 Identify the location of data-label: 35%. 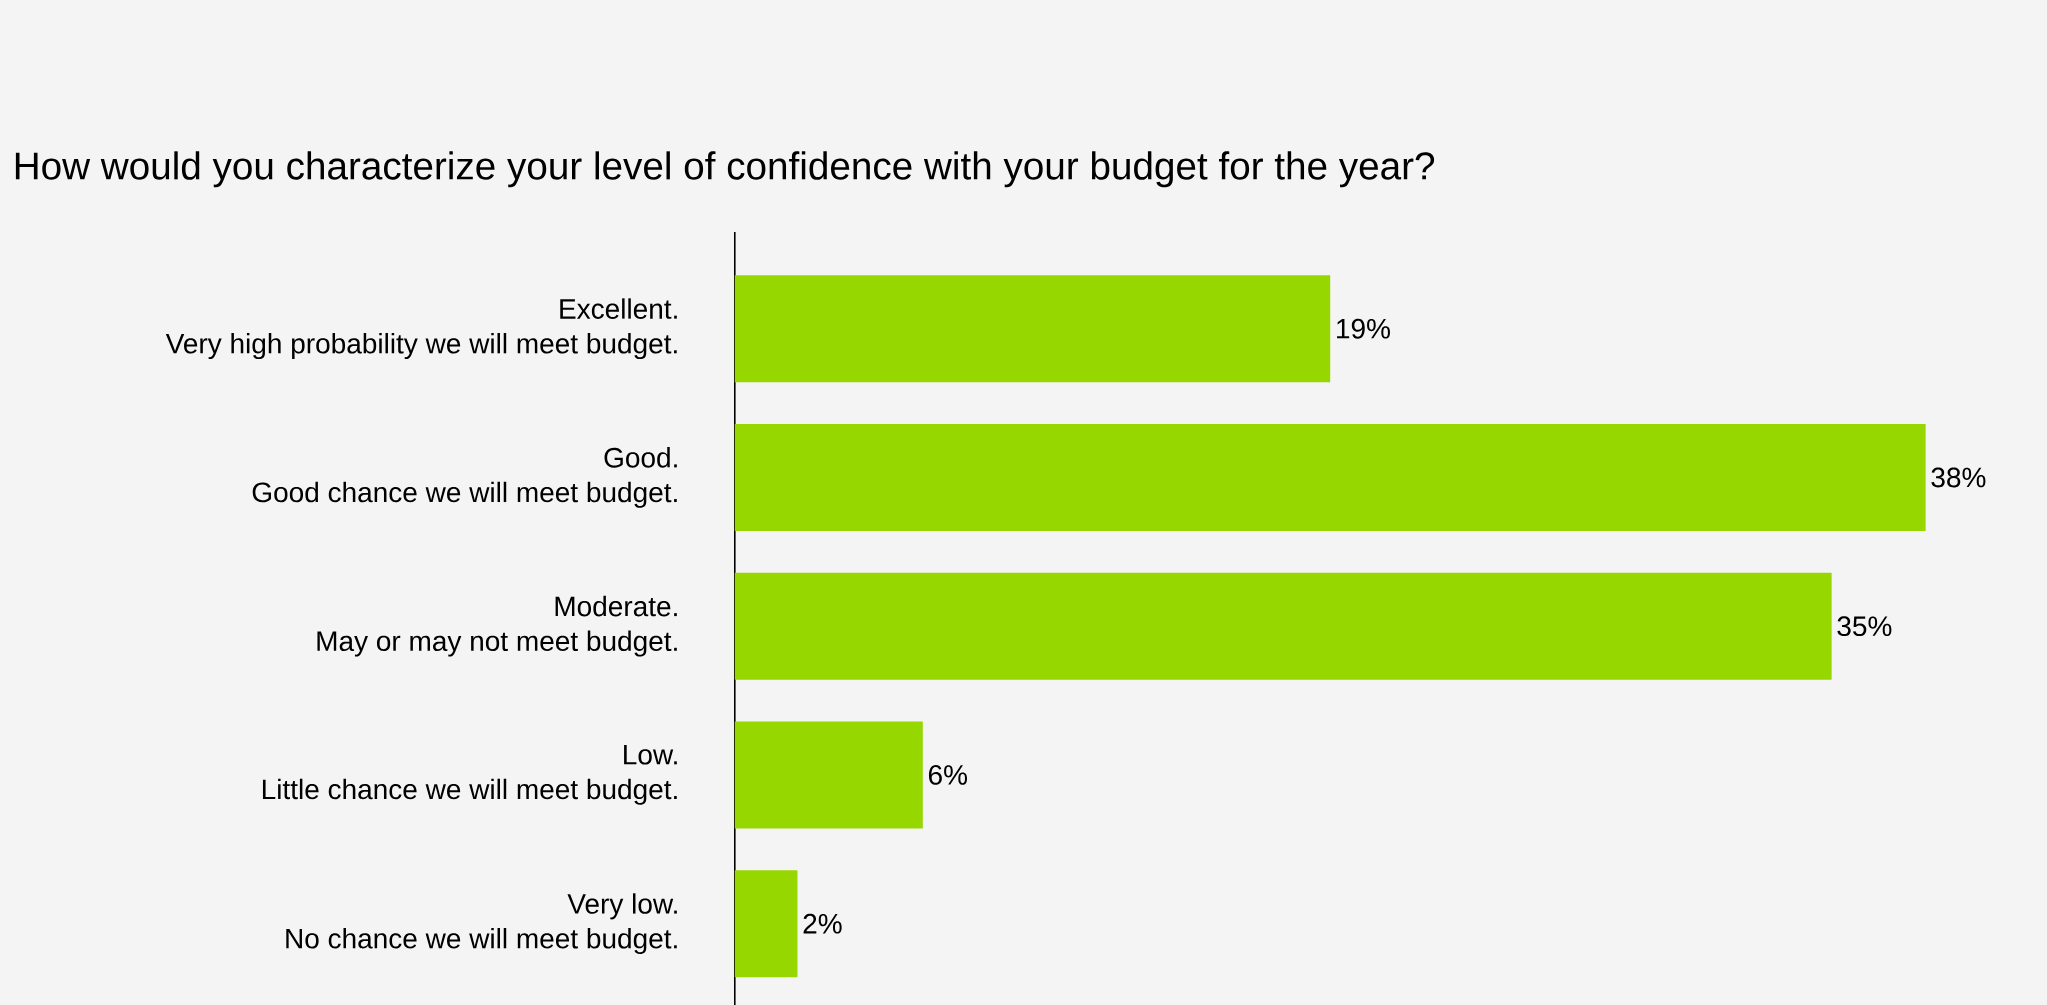
(1864, 626).